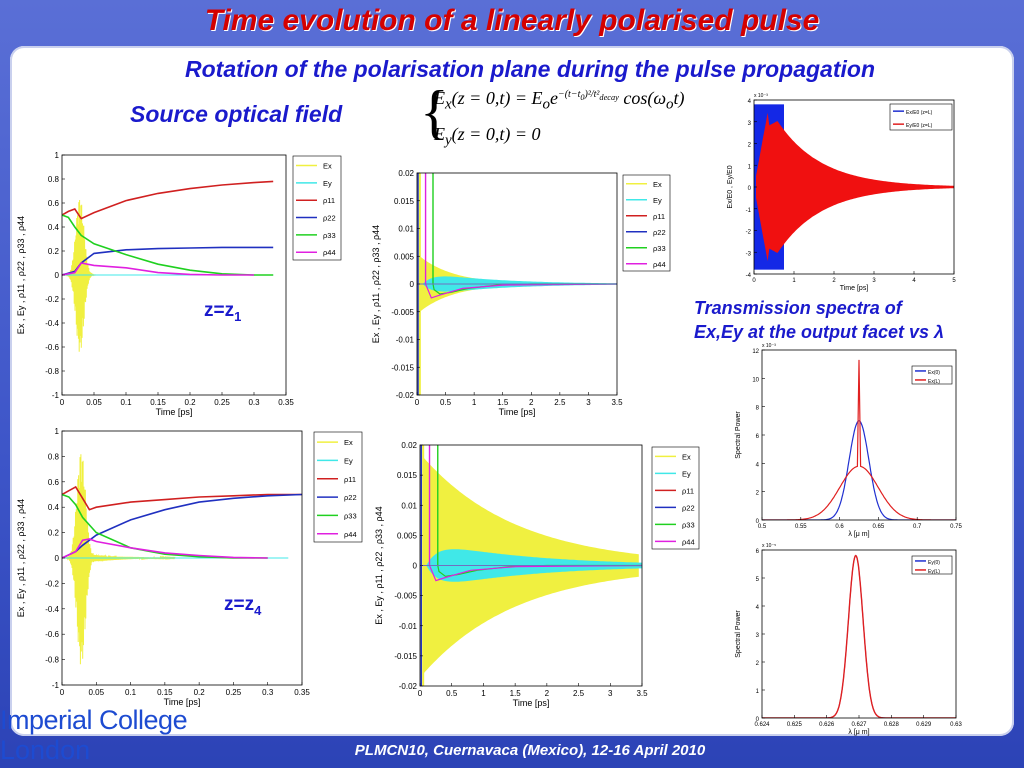 Image resolution: width=1024 pixels, height=768 pixels. I want to click on y-tick-label: 5, so click(758, 580).